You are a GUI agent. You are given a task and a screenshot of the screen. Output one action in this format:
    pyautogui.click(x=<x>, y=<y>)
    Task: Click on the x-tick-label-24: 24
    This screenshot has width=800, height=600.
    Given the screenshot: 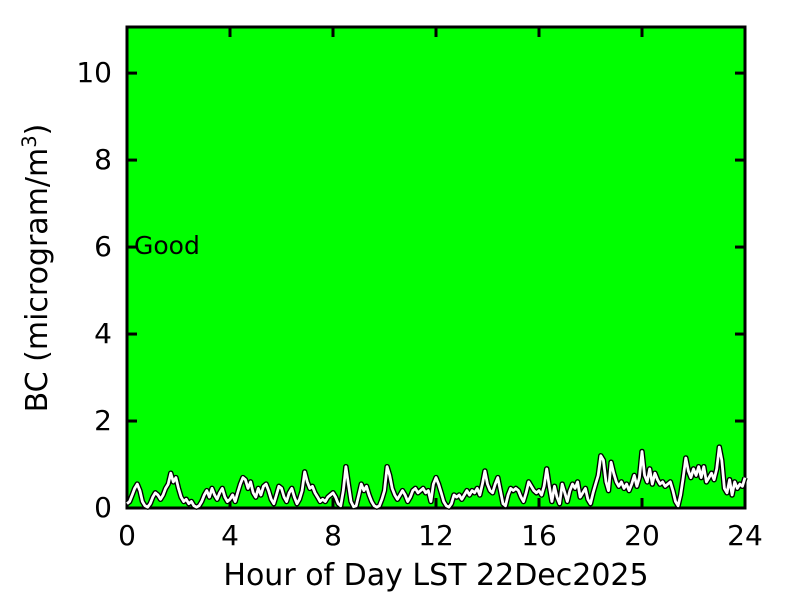 What is the action you would take?
    pyautogui.click(x=745, y=535)
    